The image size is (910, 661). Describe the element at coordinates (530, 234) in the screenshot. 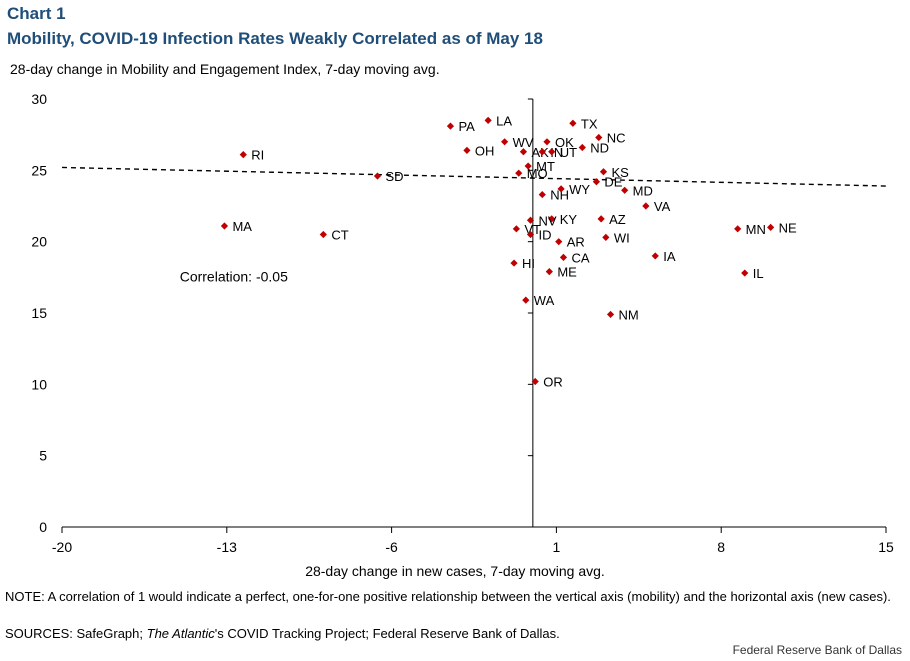

I see `point-id` at that location.